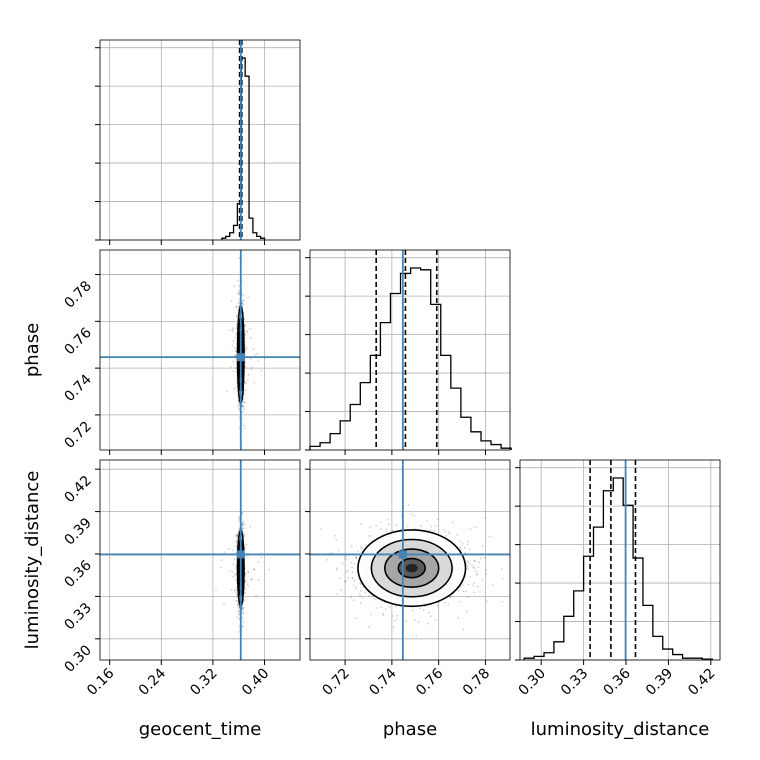 This screenshot has height=760, width=760. What do you see at coordinates (411, 568) in the screenshot?
I see `contour-level` at bounding box center [411, 568].